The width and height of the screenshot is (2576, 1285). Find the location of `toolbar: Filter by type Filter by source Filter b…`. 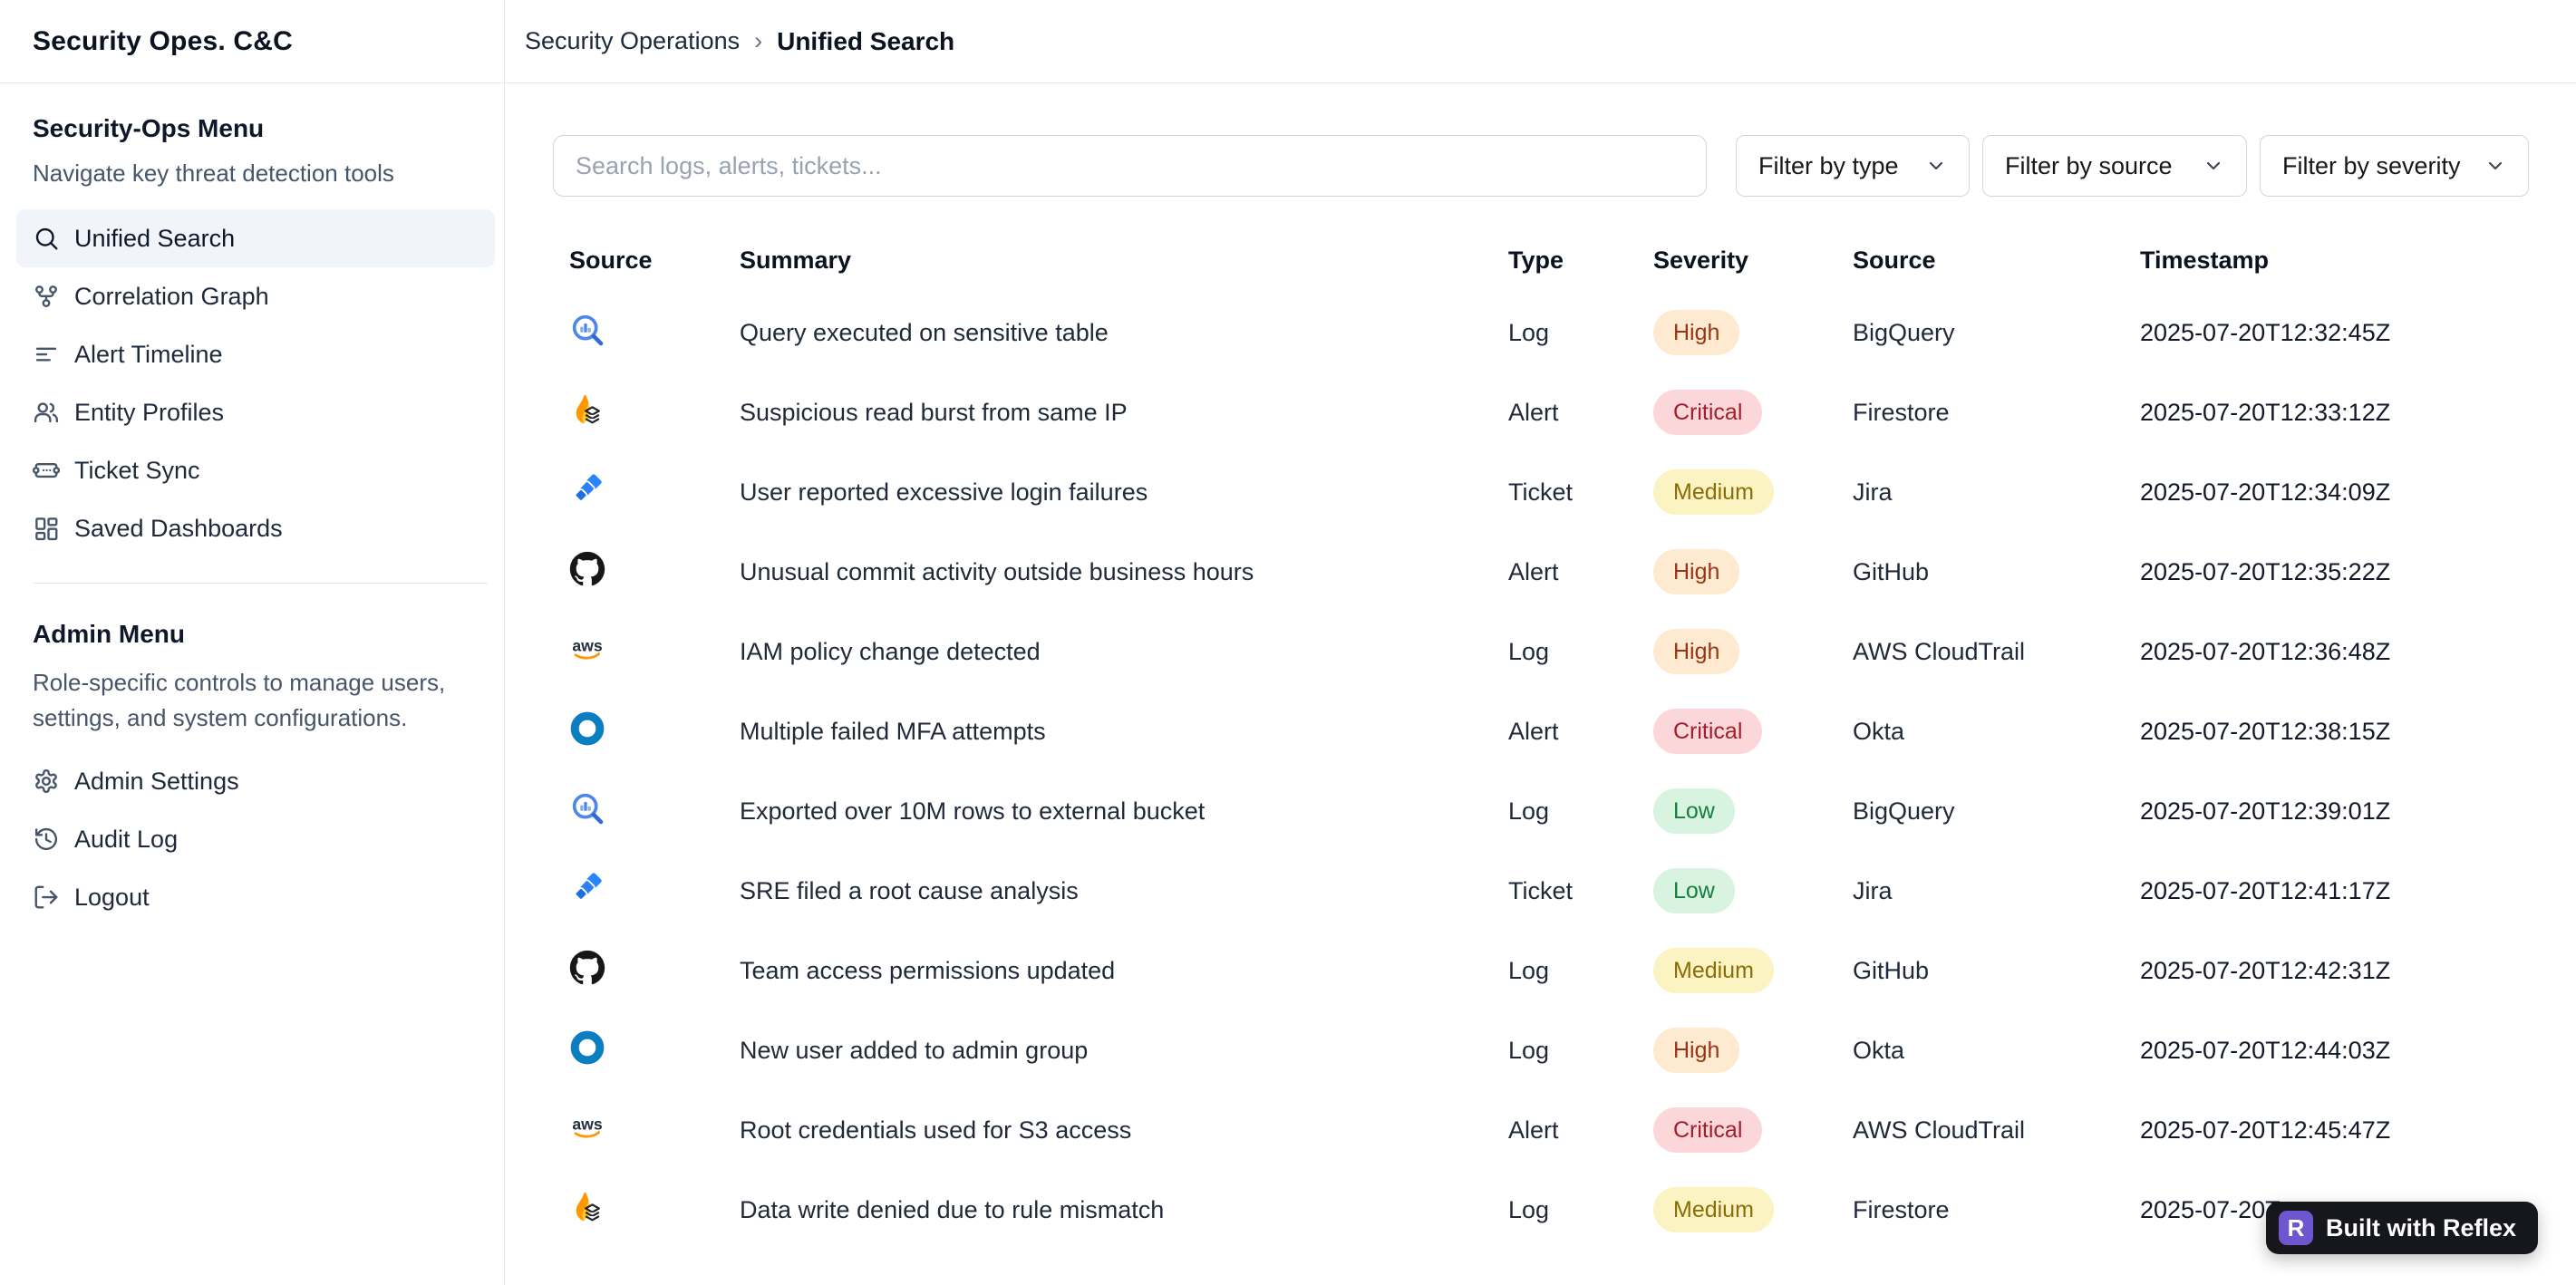

toolbar: Filter by type Filter by source Filter b… is located at coordinates (1541, 166).